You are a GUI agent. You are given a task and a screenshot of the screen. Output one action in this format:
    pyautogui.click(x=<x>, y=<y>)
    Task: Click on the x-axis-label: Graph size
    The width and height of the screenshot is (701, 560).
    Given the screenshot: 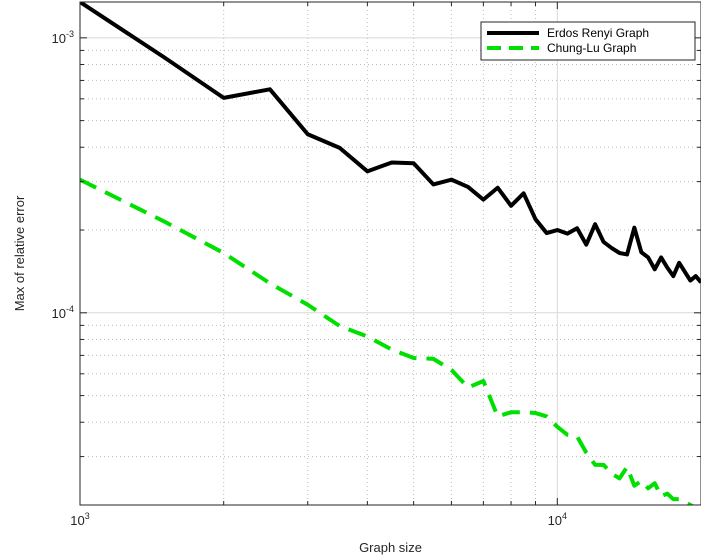 What is the action you would take?
    pyautogui.click(x=390, y=547)
    